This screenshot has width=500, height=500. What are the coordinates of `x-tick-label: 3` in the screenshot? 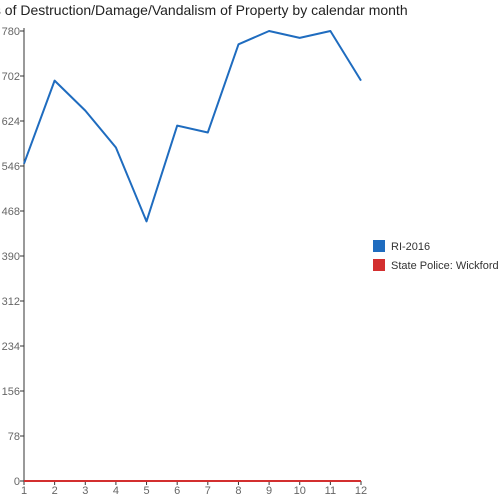 It's located at (85, 491).